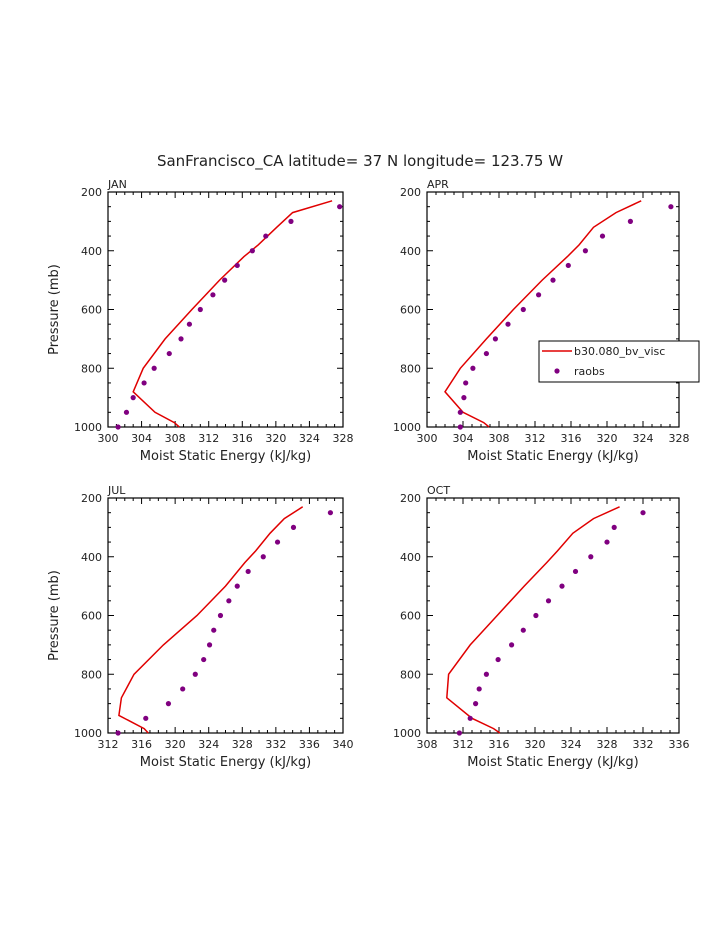 This screenshot has width=723, height=935. Describe the element at coordinates (117, 184) in the screenshot. I see `panel-label: JAN` at that location.